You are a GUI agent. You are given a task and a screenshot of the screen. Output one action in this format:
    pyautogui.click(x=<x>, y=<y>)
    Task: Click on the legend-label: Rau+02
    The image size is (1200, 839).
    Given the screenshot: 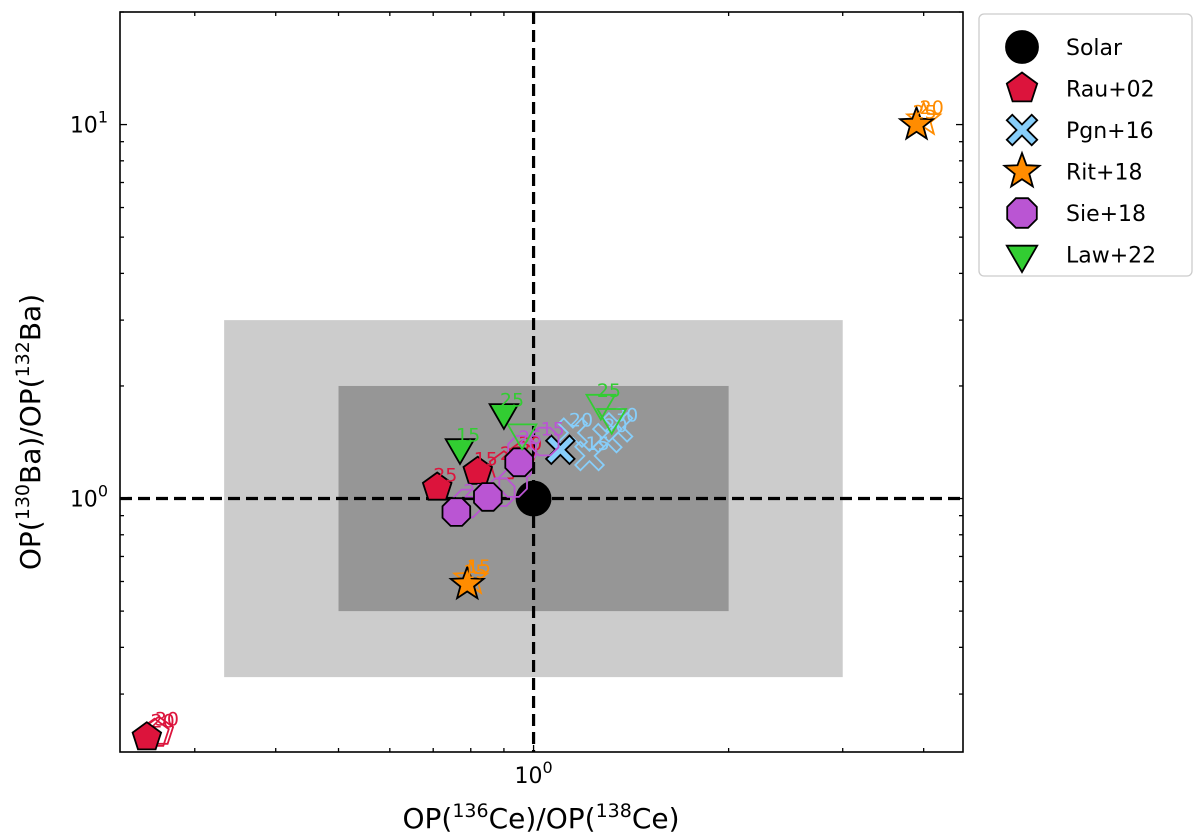 What is the action you would take?
    pyautogui.click(x=1110, y=90)
    